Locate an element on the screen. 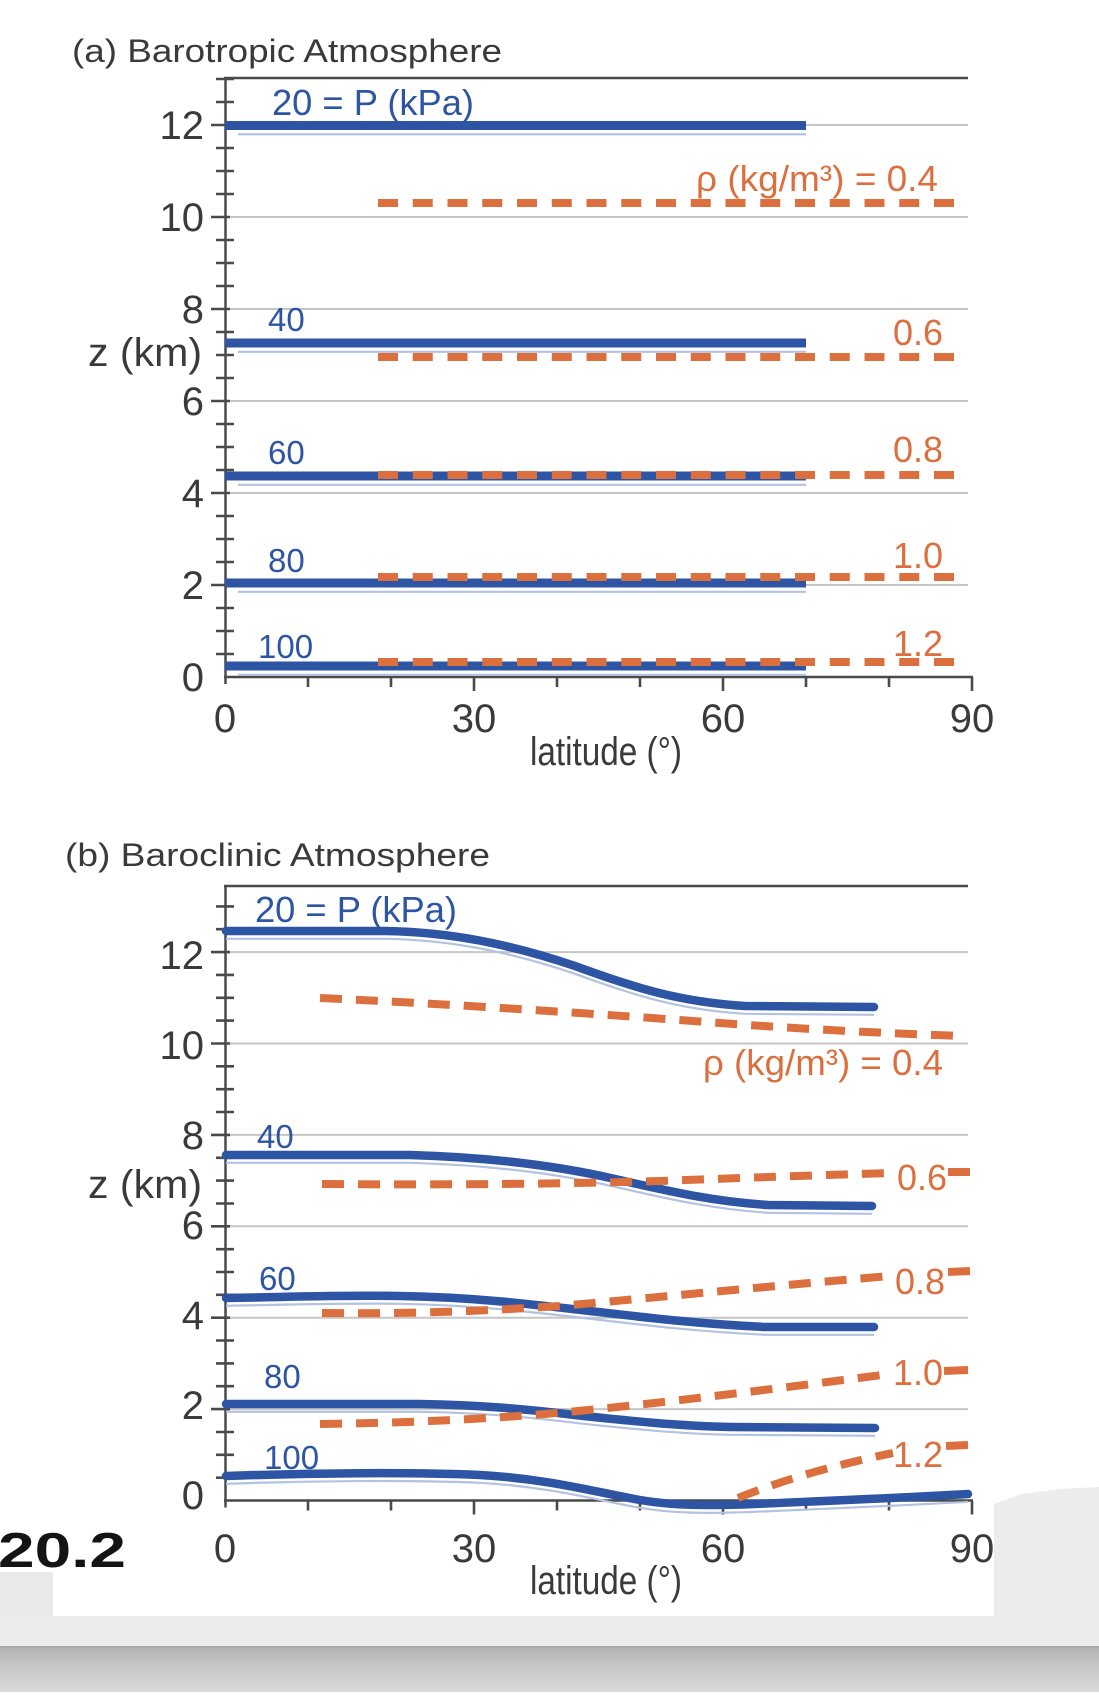 The width and height of the screenshot is (1099, 1697). svg-text: 20.2 is located at coordinates (63, 1551).